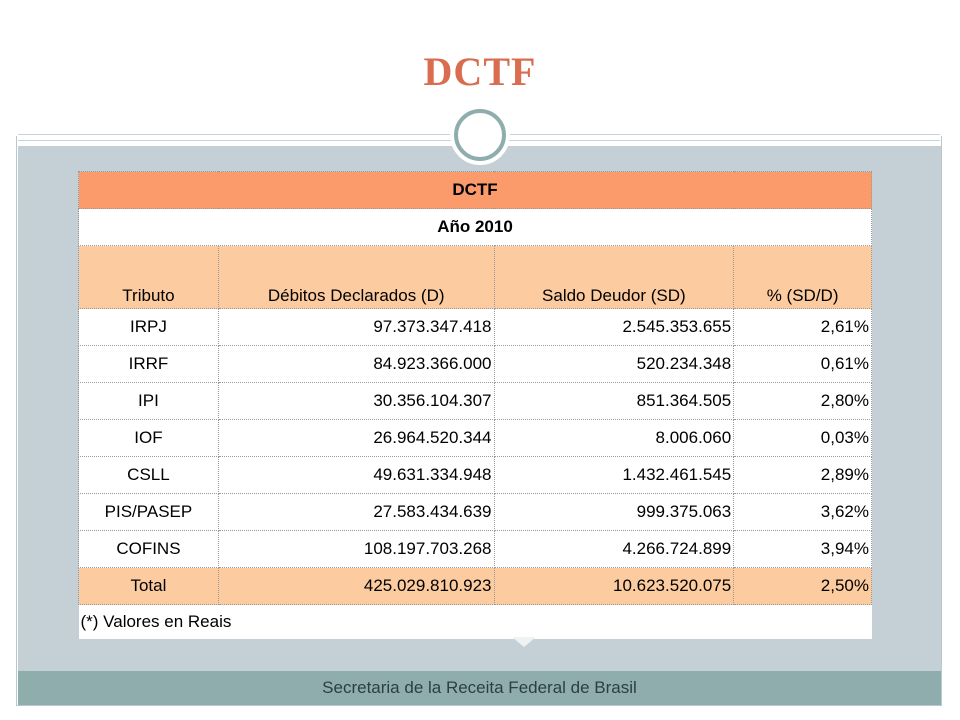  I want to click on table-row: IPI 30.356.104.307 851.364.505 2,80%, so click(475, 401).